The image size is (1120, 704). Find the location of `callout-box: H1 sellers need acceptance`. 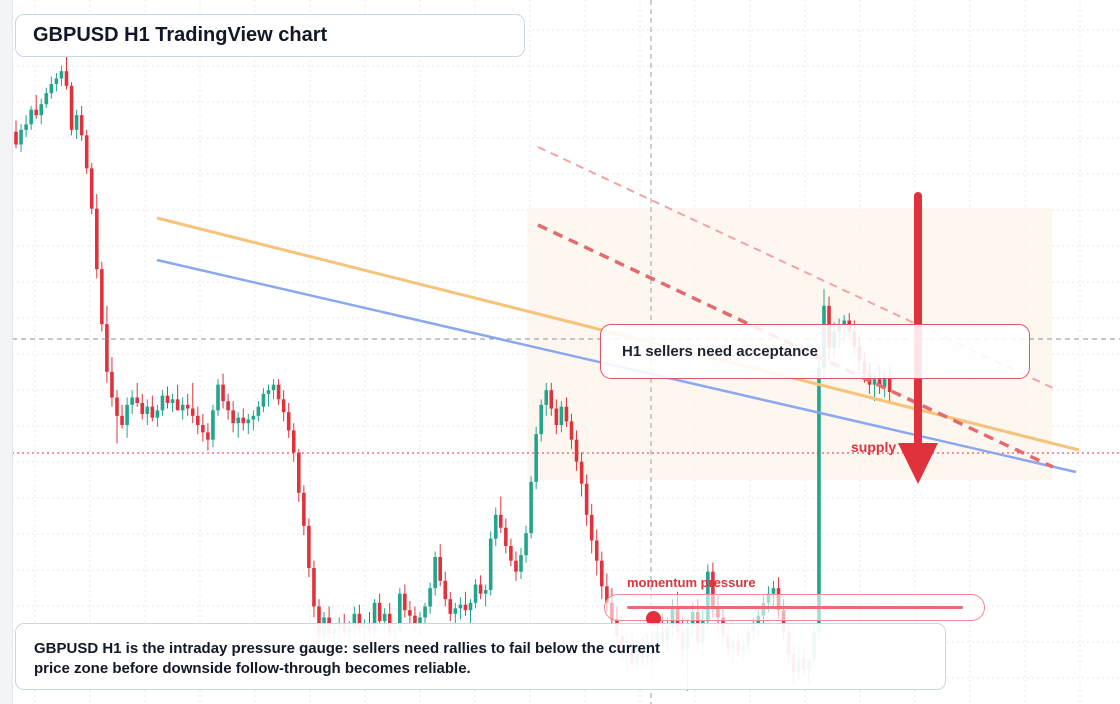

callout-box: H1 sellers need acceptance is located at coordinates (815, 351).